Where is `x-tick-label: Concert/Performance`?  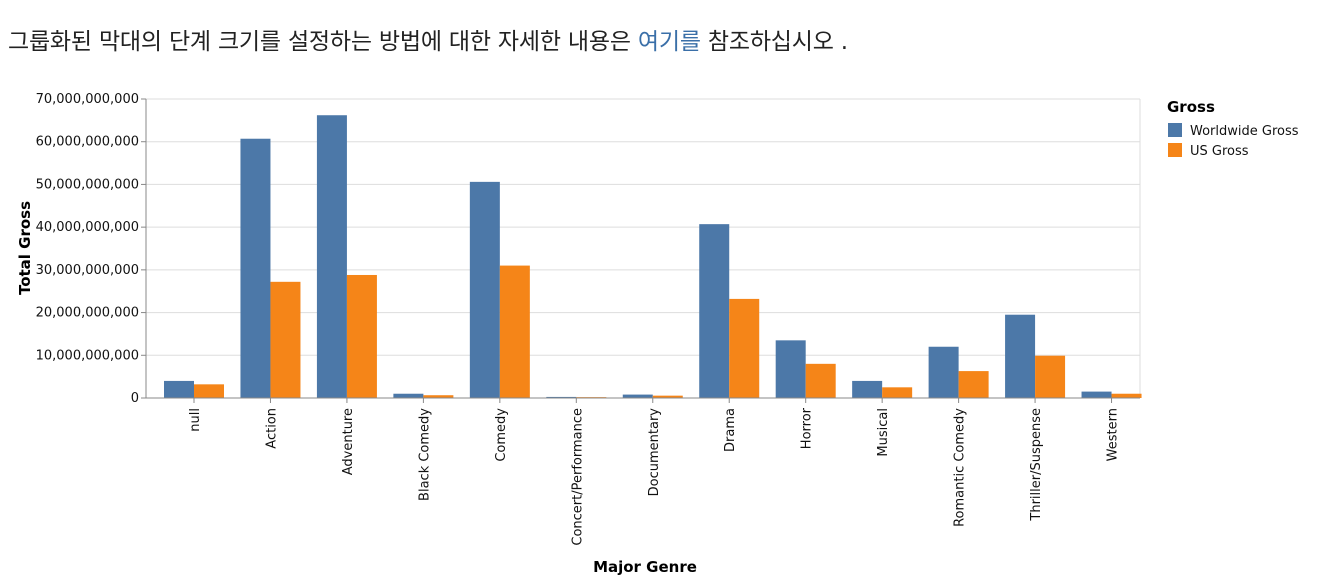
x-tick-label: Concert/Performance is located at coordinates (577, 477).